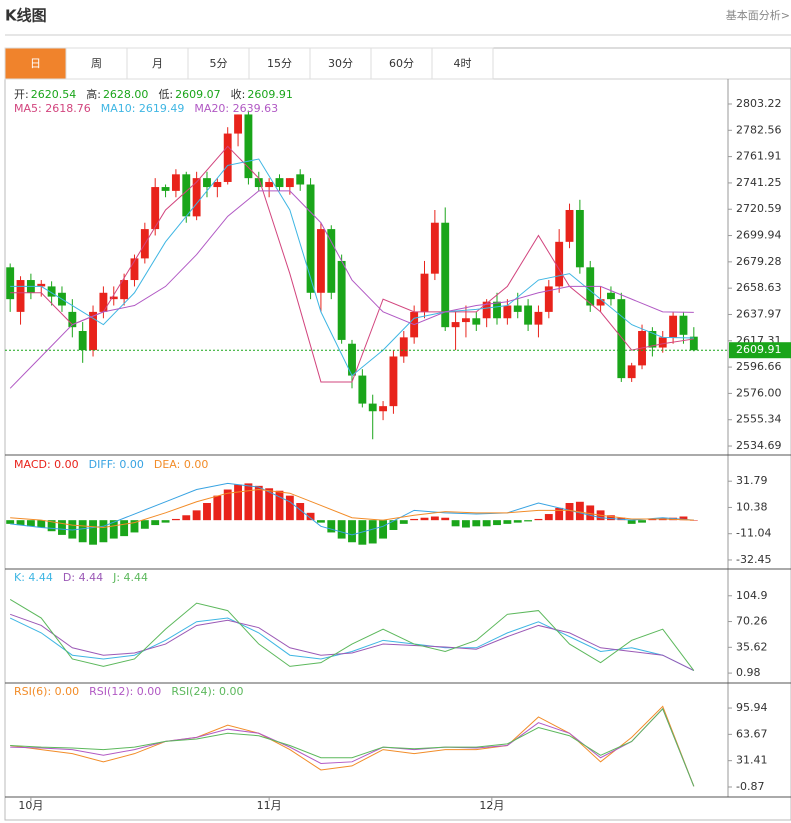 The width and height of the screenshot is (791, 823). I want to click on tab-label: 60分, so click(401, 63).